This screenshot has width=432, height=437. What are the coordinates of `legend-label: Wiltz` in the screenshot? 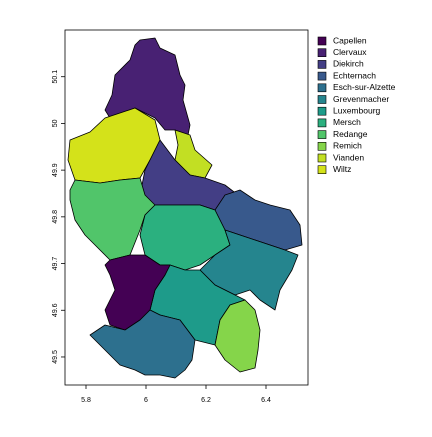 It's located at (342, 169).